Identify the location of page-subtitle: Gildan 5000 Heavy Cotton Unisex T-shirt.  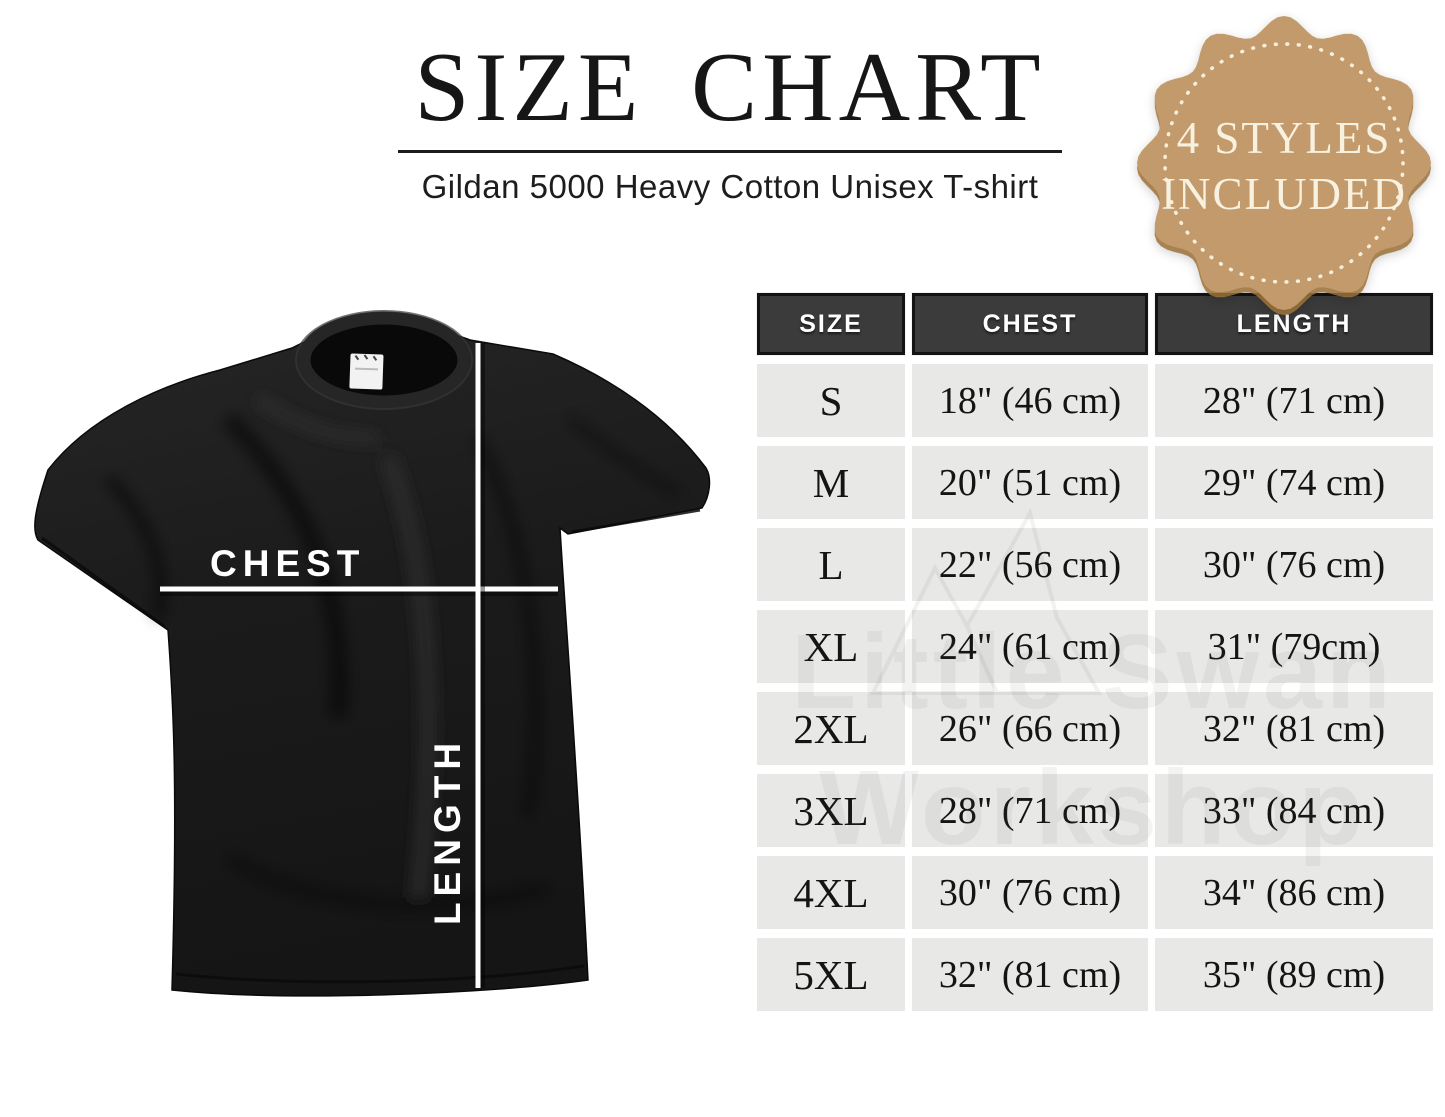
(730, 186).